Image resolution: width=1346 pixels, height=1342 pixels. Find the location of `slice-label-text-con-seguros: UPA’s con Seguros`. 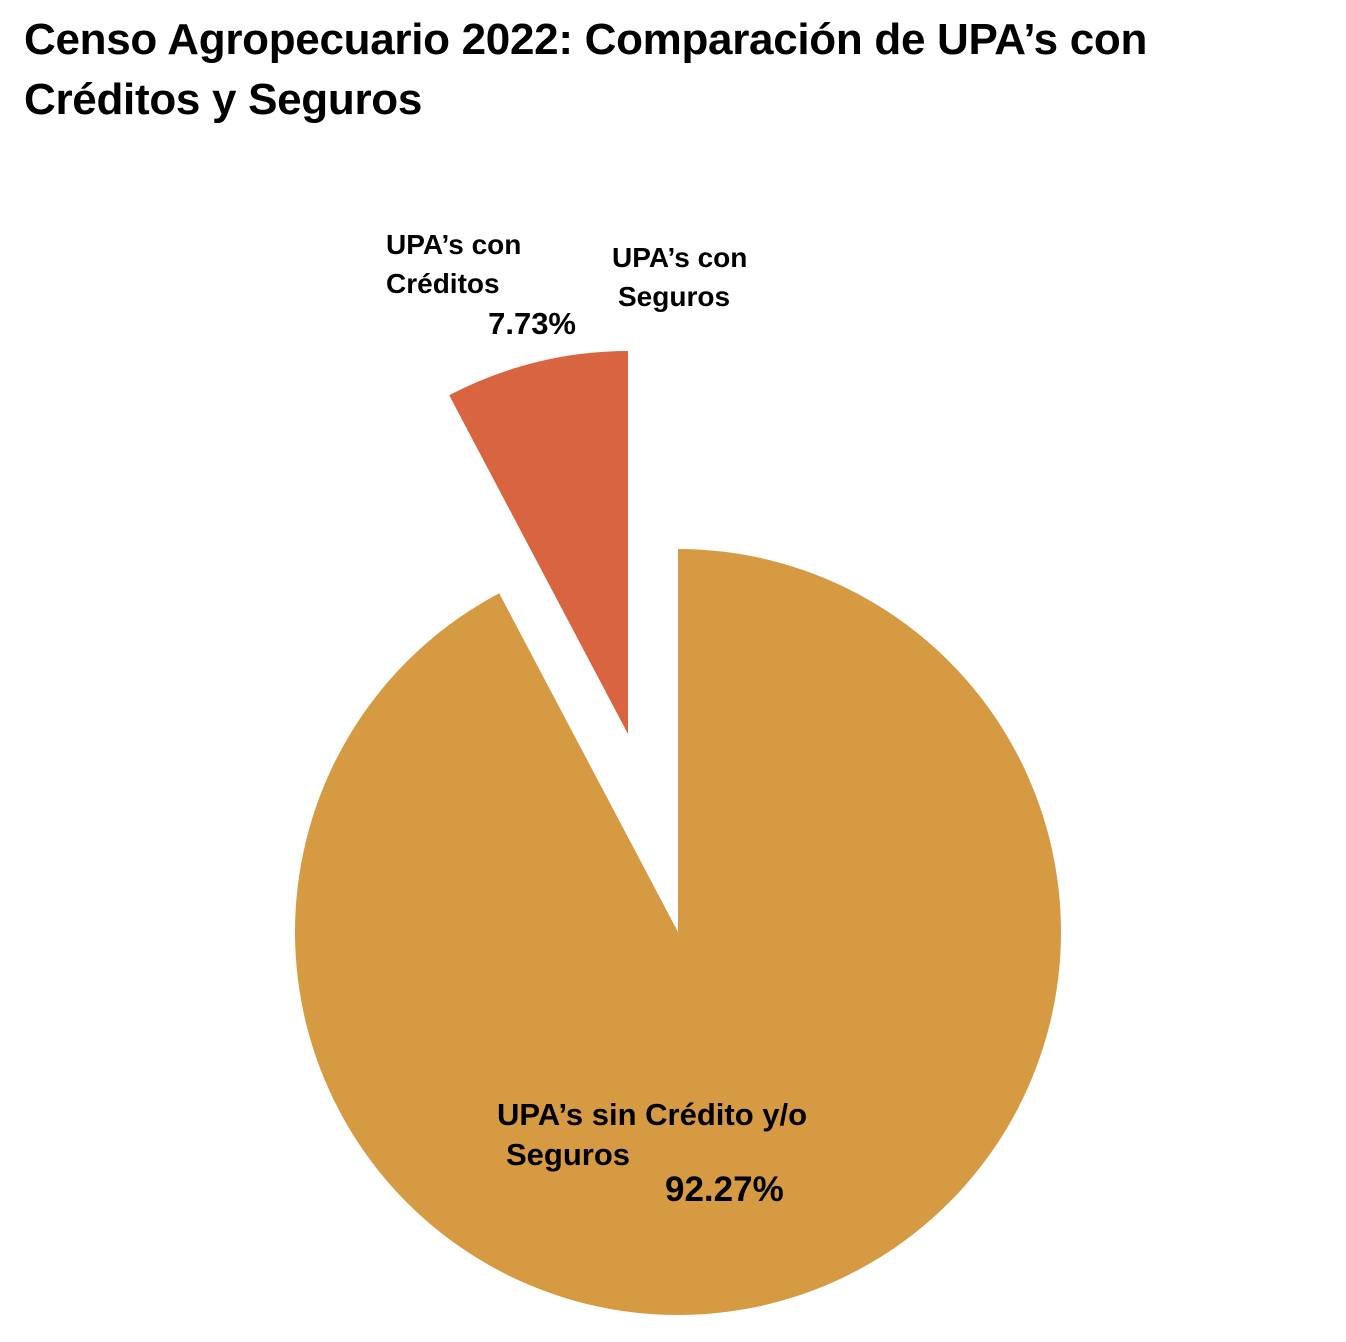

slice-label-text-con-seguros: UPA’s con Seguros is located at coordinates (679, 277).